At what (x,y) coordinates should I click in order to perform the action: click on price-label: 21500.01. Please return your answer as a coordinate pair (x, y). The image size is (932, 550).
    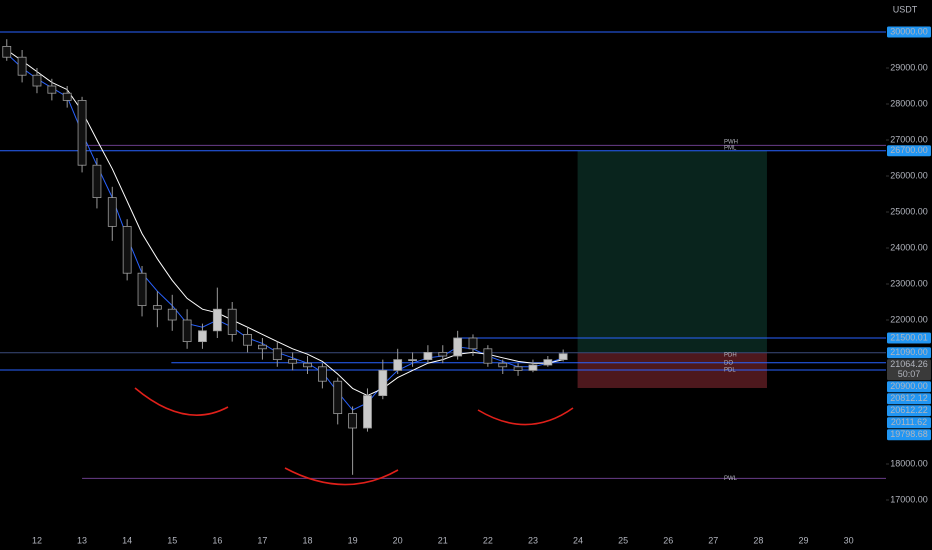
    Looking at the image, I should click on (909, 337).